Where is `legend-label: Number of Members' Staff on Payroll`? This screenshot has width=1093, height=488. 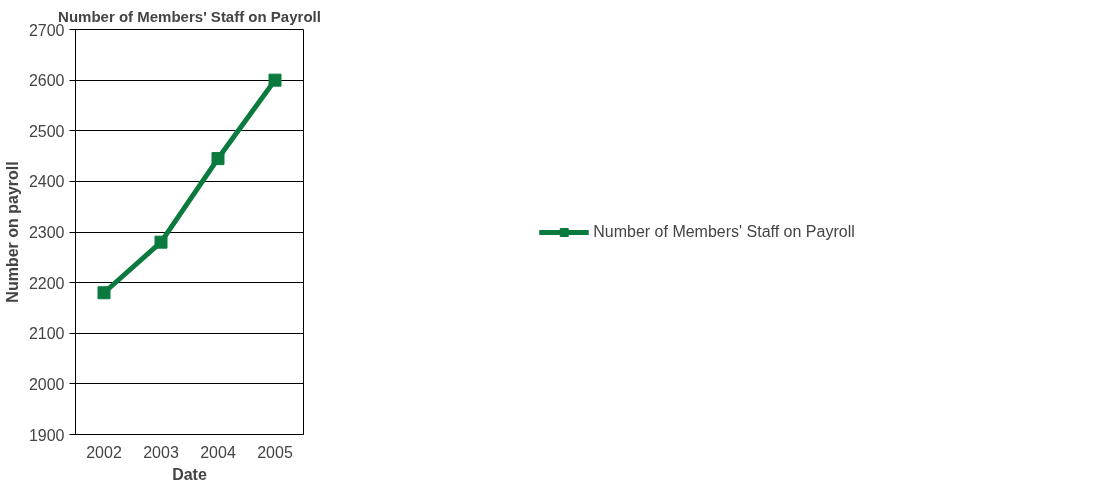 legend-label: Number of Members' Staff on Payroll is located at coordinates (724, 231).